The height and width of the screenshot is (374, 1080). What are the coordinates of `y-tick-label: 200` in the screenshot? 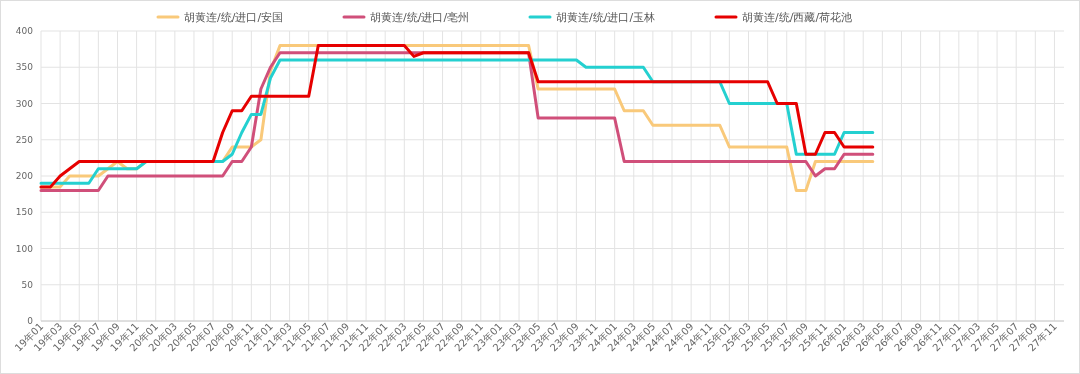 It's located at (24, 176).